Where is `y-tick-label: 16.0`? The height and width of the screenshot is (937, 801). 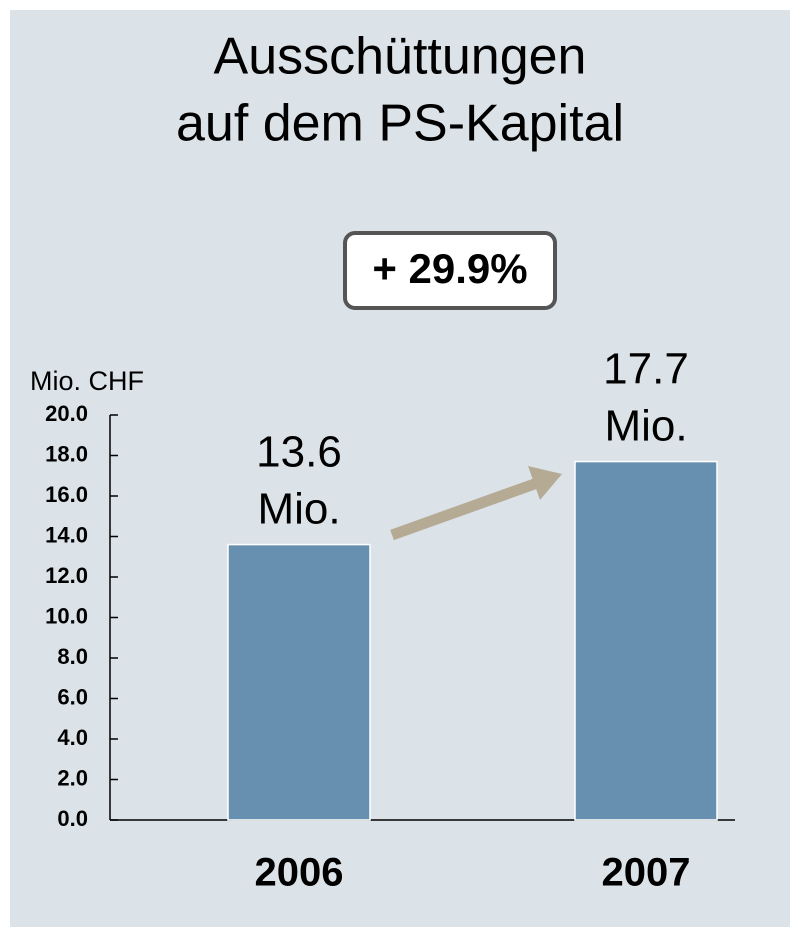 y-tick-label: 16.0 is located at coordinates (66, 494).